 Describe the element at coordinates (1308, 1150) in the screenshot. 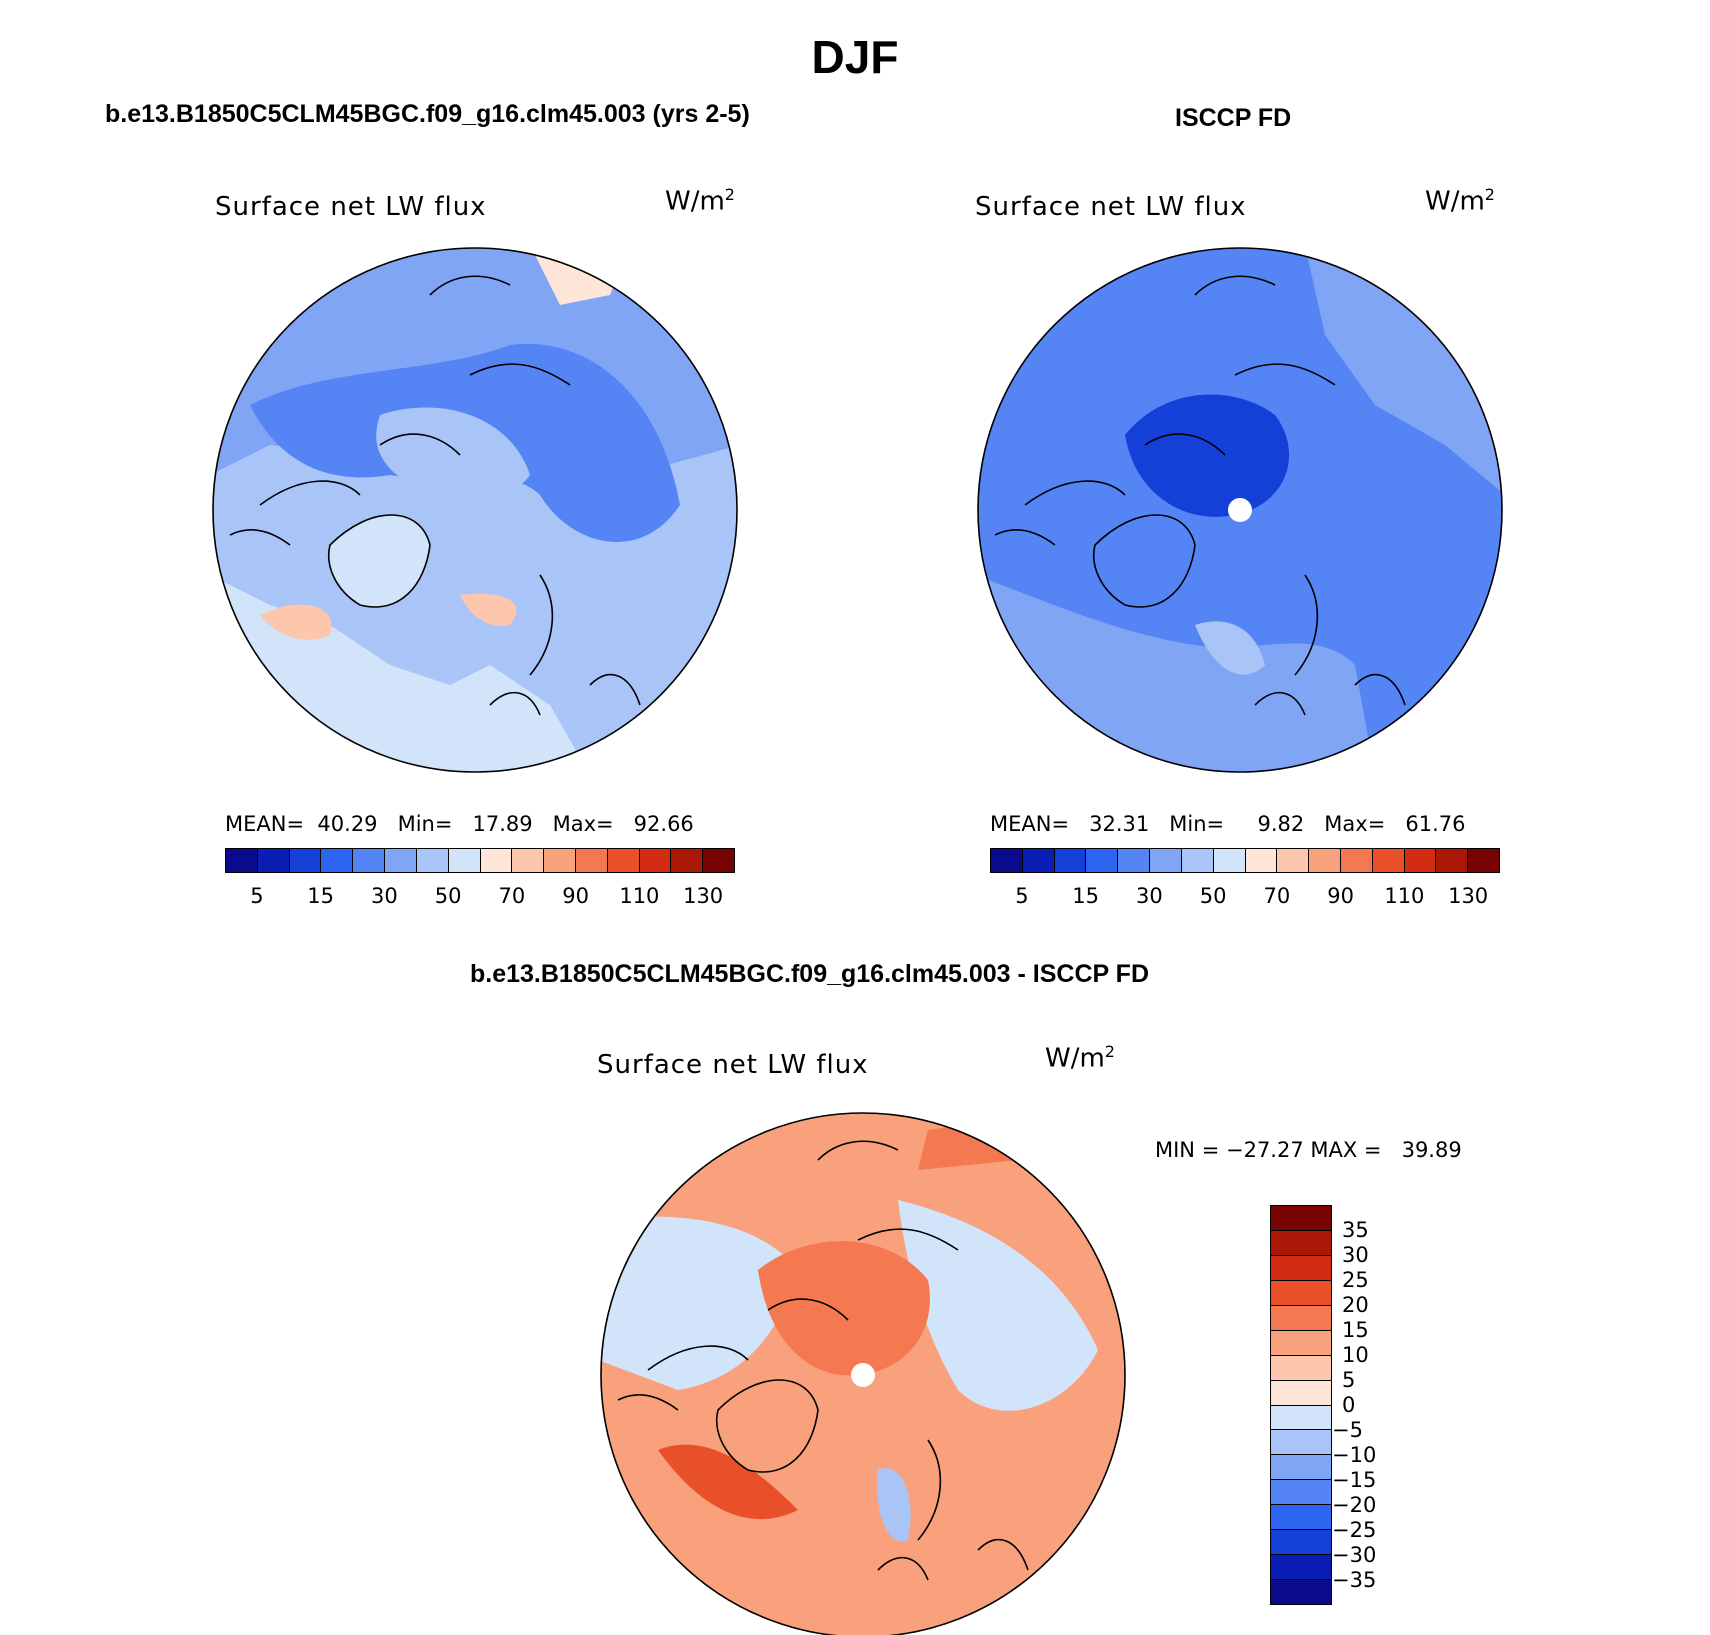

I see `diff-stats: MIN = −27.27 MAX = 39.89` at that location.